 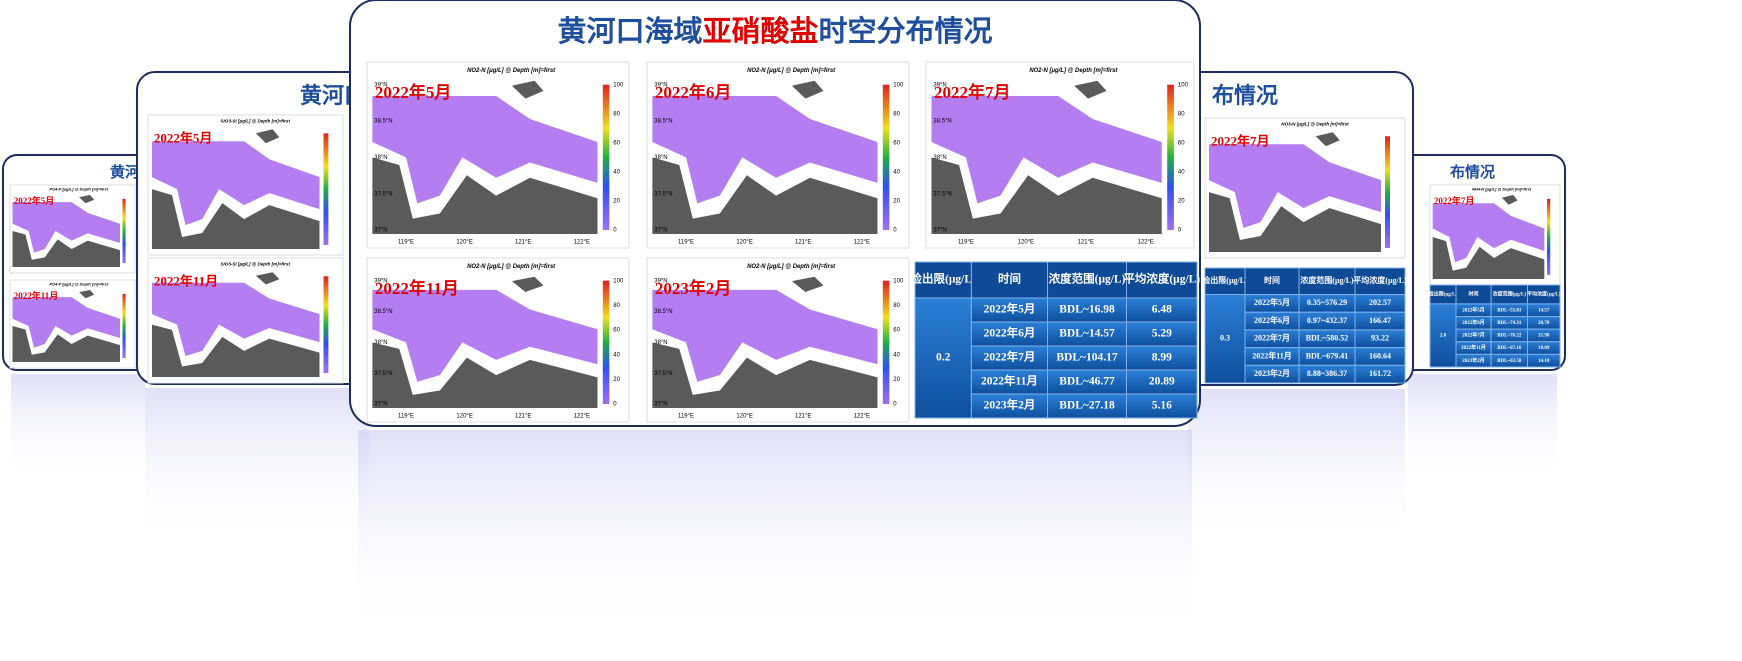 I want to click on map-panel: PO4-P [μg/L] @ Depth [m]=first 2022年11月, so click(x=72, y=324).